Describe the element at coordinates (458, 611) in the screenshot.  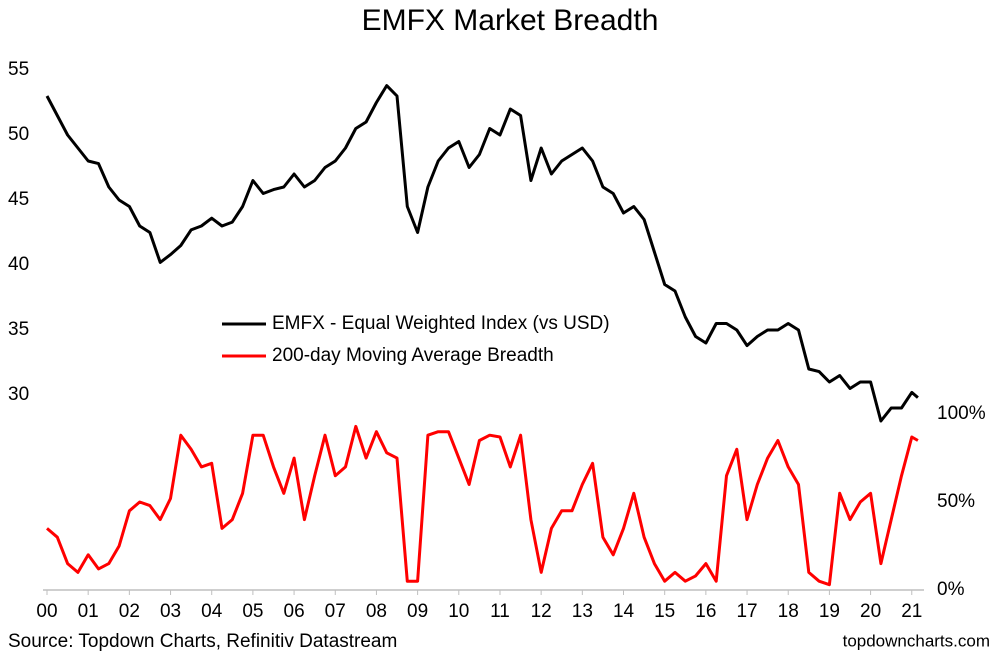
I see `x-tick-label: 10` at that location.